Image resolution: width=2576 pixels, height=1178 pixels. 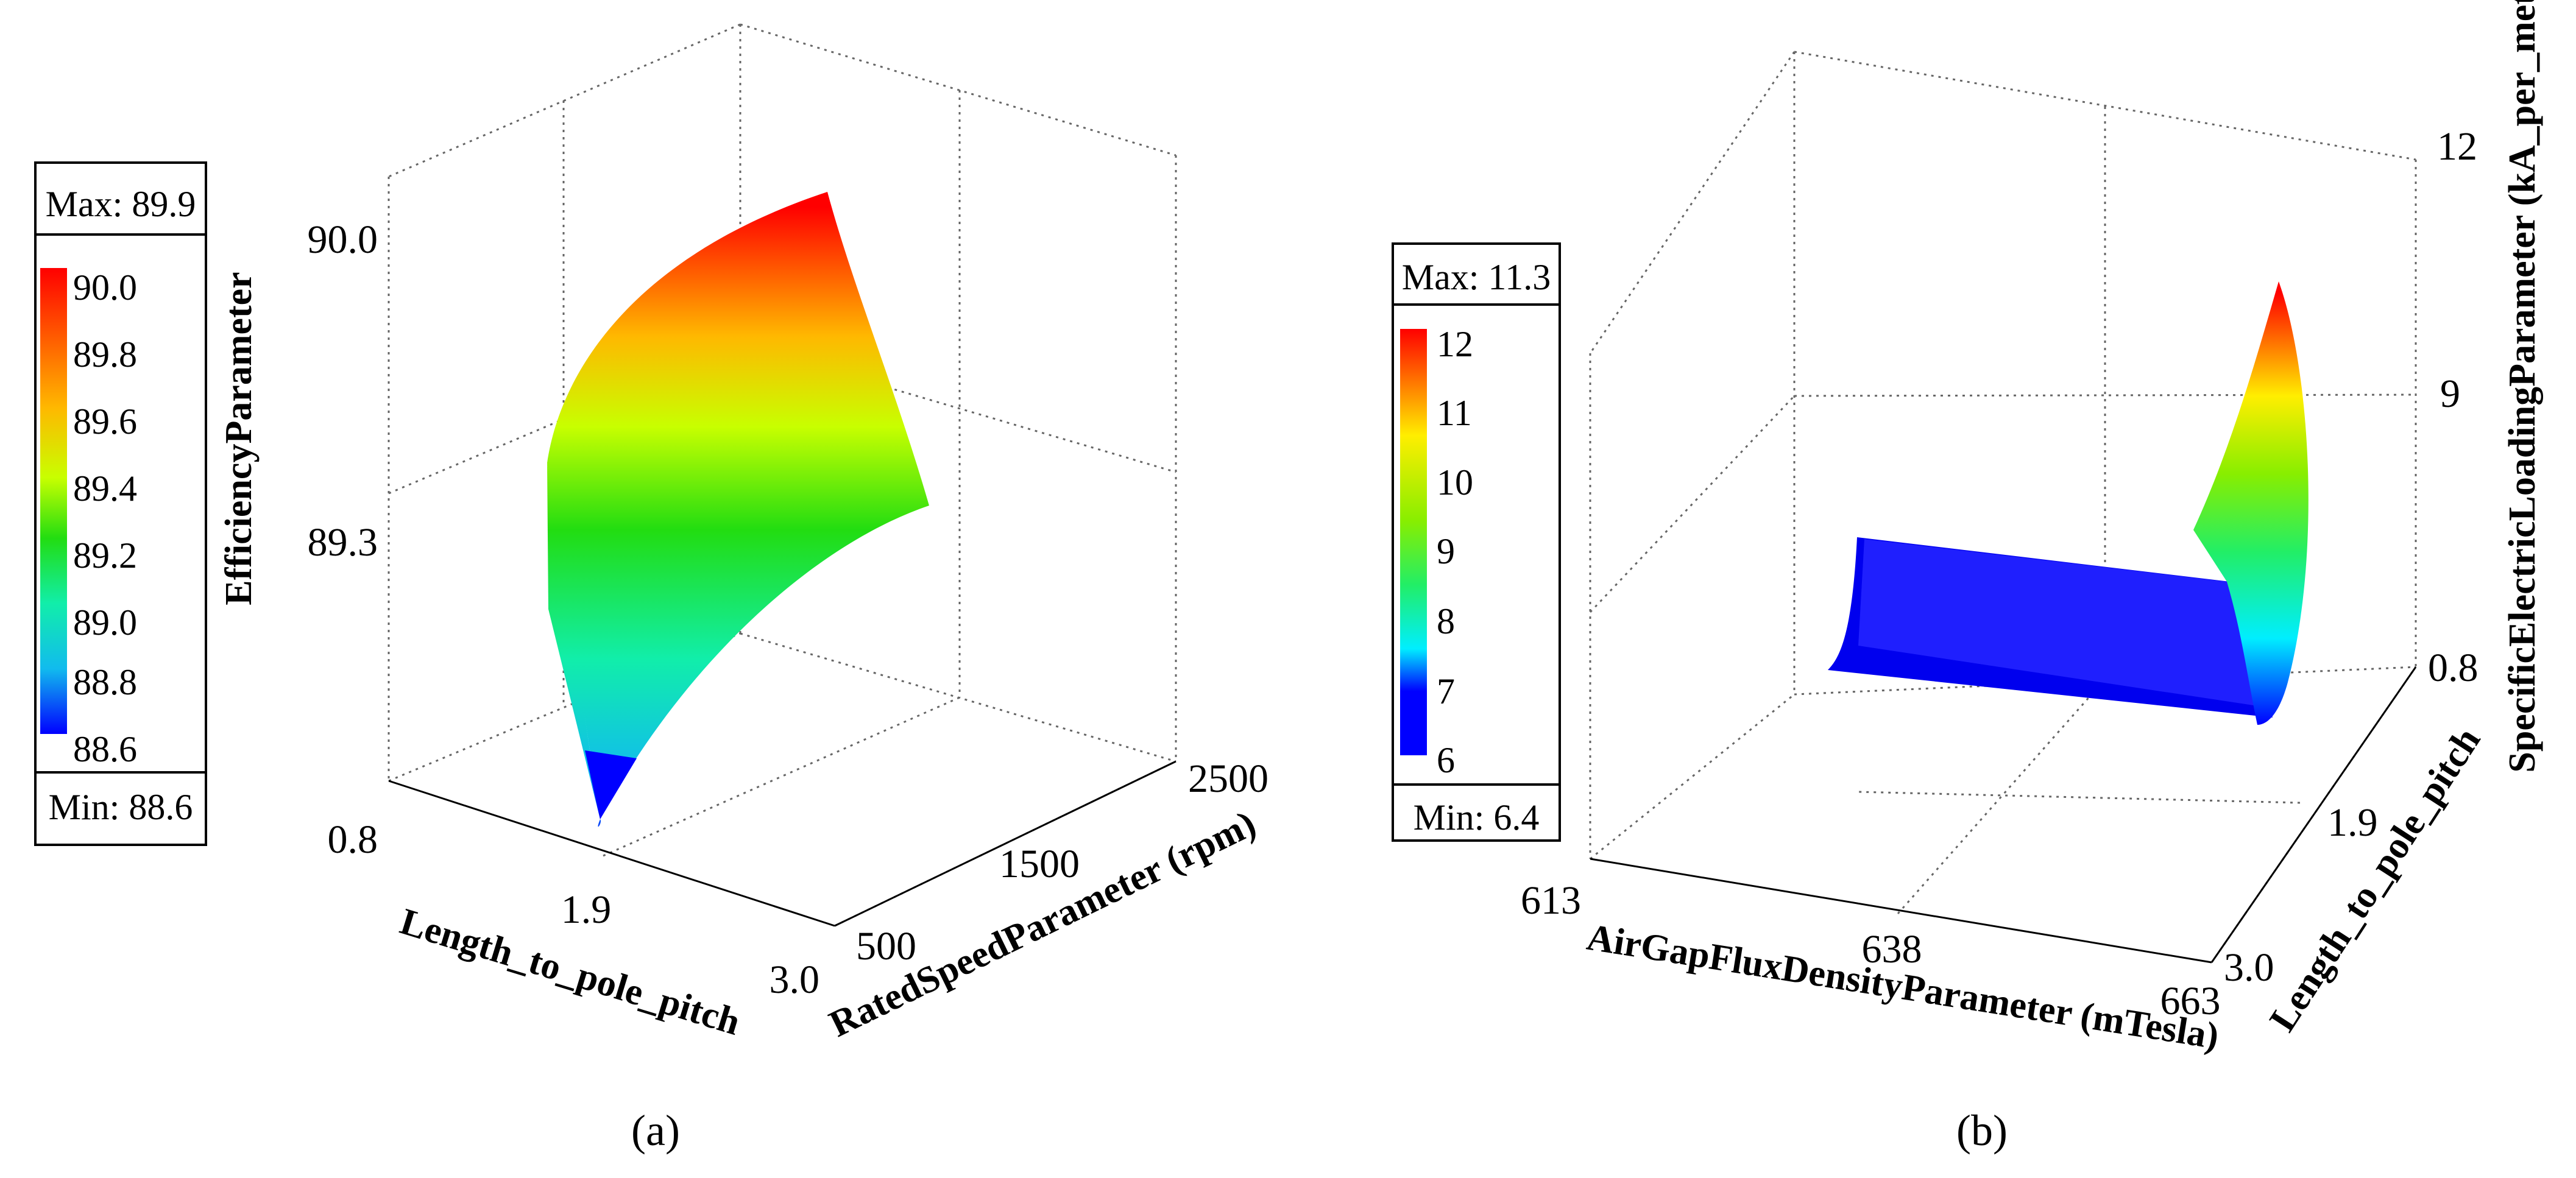 I want to click on panel-b-legend-level: 6, so click(x=1446, y=760).